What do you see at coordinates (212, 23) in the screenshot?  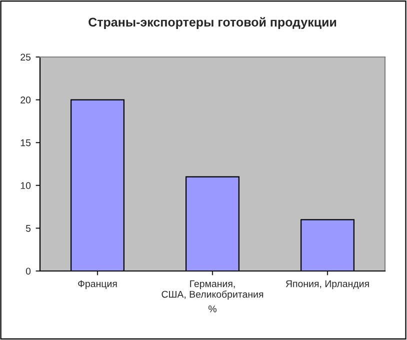 I see `chart-title: Страны-экспортеры готовой продукции` at bounding box center [212, 23].